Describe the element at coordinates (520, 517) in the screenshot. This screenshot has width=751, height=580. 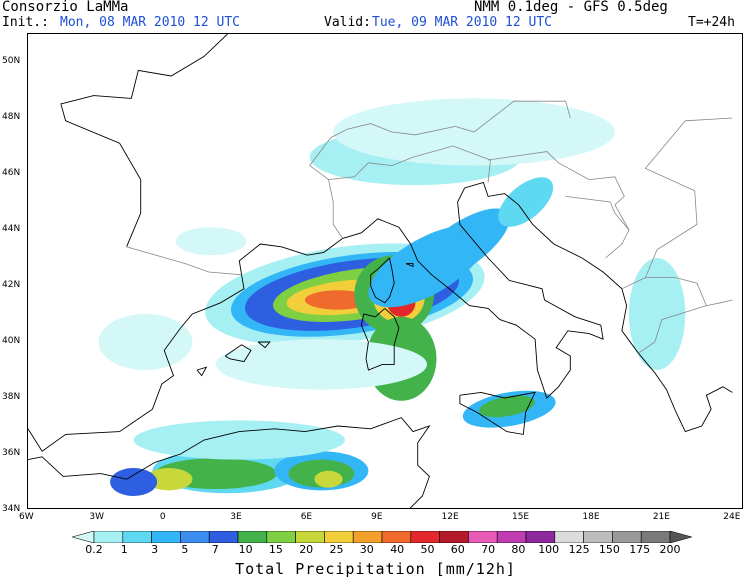
I see `lon-label: 15E` at that location.